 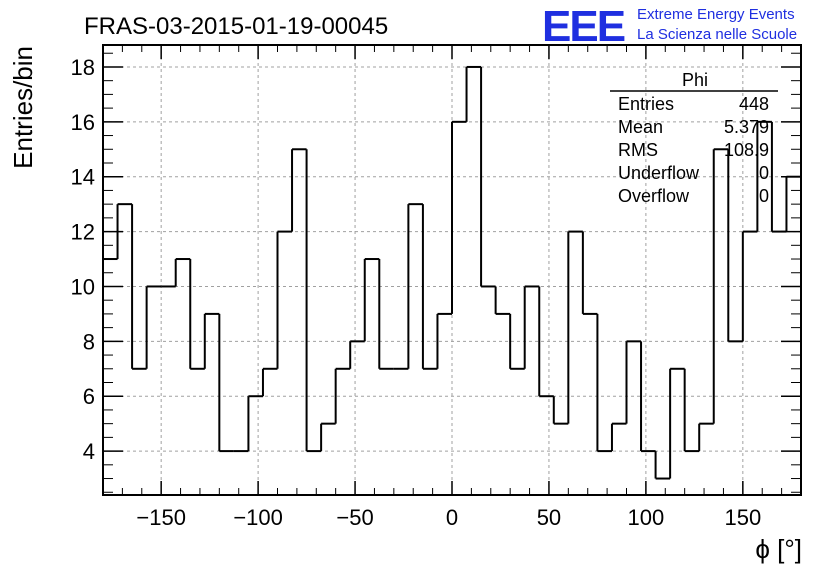 I want to click on y-tick-label: 10, so click(x=83, y=286).